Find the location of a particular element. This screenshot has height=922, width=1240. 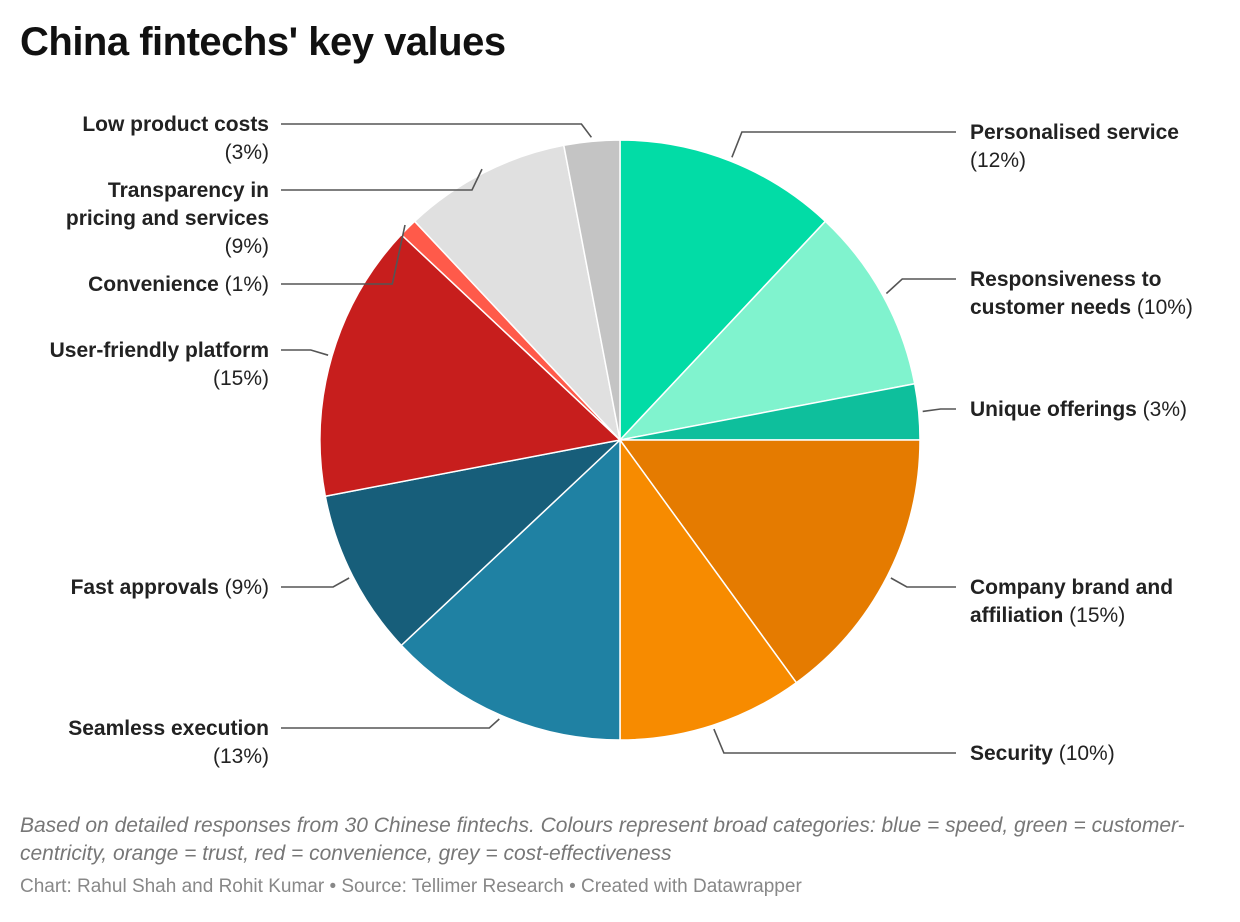

pie-slice-seamless-execution is located at coordinates (510, 590).